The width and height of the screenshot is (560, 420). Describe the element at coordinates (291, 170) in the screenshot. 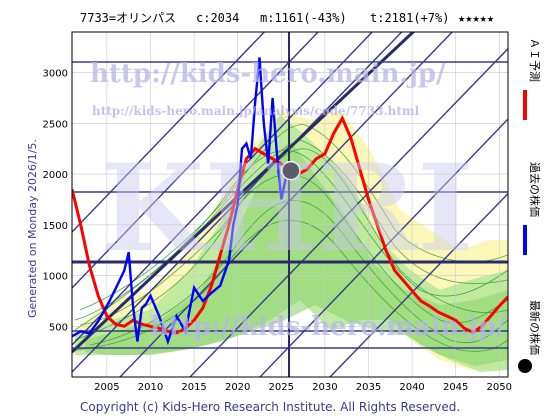

I see `latest-price-marker` at that location.